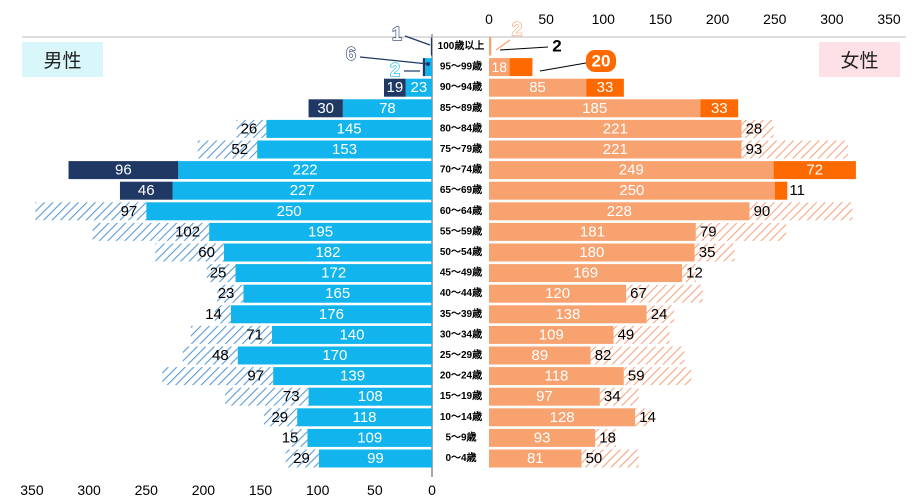  I want to click on bottom-axis-tick: 350, so click(32, 490).